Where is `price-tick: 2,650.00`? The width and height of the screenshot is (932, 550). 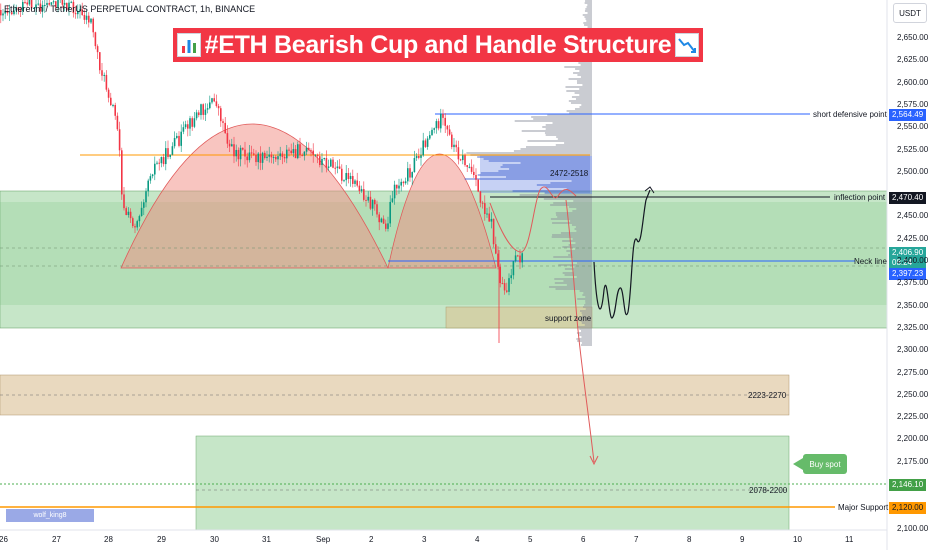 price-tick: 2,650.00 is located at coordinates (913, 37).